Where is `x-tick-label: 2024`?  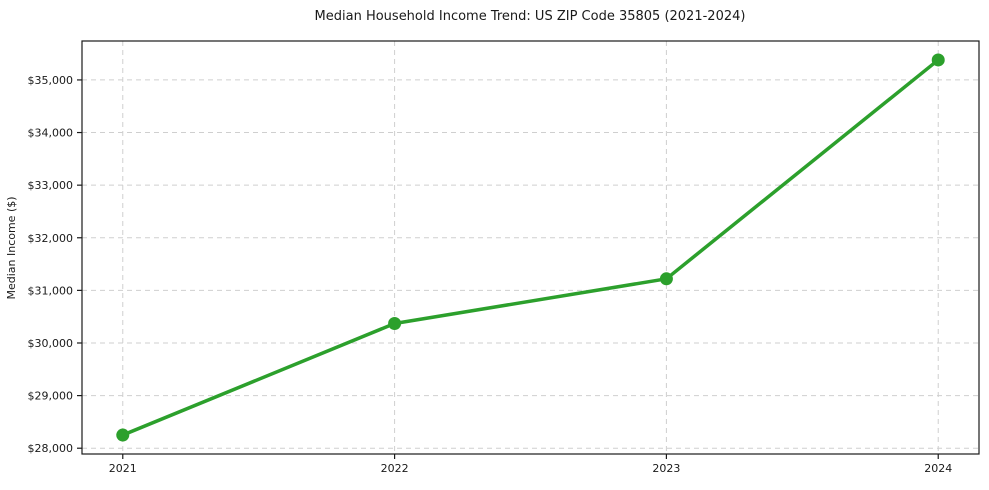 x-tick-label: 2024 is located at coordinates (938, 468).